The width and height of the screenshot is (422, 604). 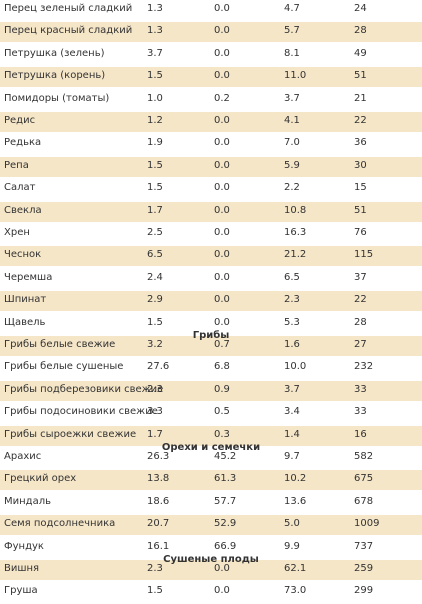 What do you see at coordinates (295, 232) in the screenshot?
I see `carbs-value: 16.3` at bounding box center [295, 232].